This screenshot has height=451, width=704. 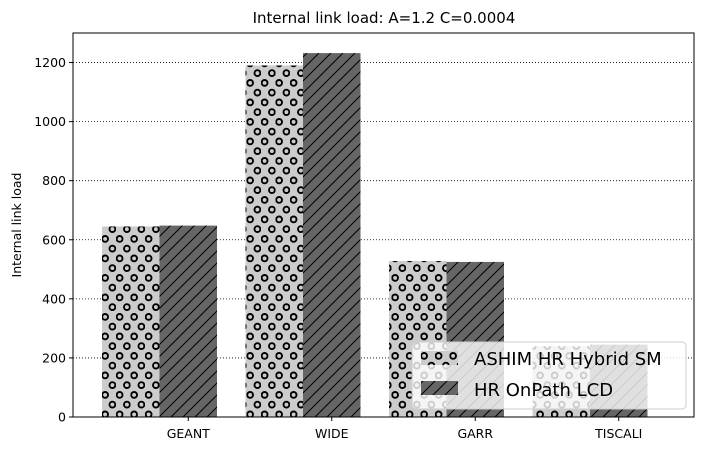 What do you see at coordinates (62, 417) in the screenshot?
I see `y-tick-label: 0` at bounding box center [62, 417].